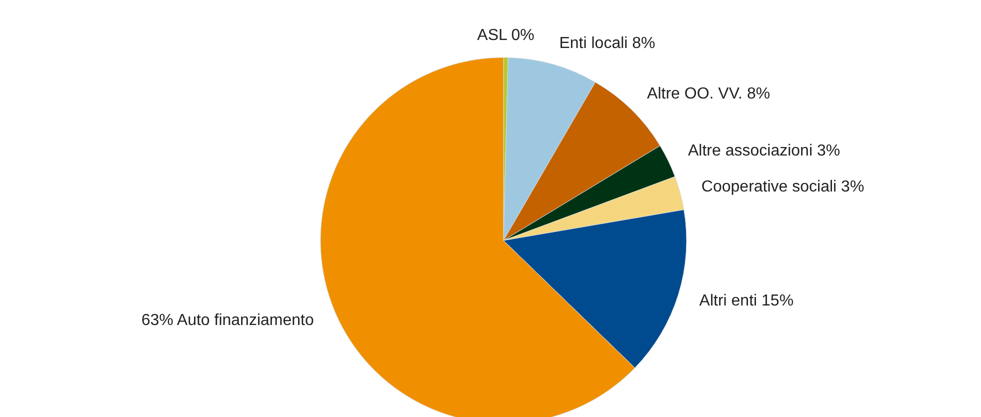 This screenshot has height=417, width=981. What do you see at coordinates (708, 94) in the screenshot?
I see `slice-label: Altre OO. VV. 8%` at bounding box center [708, 94].